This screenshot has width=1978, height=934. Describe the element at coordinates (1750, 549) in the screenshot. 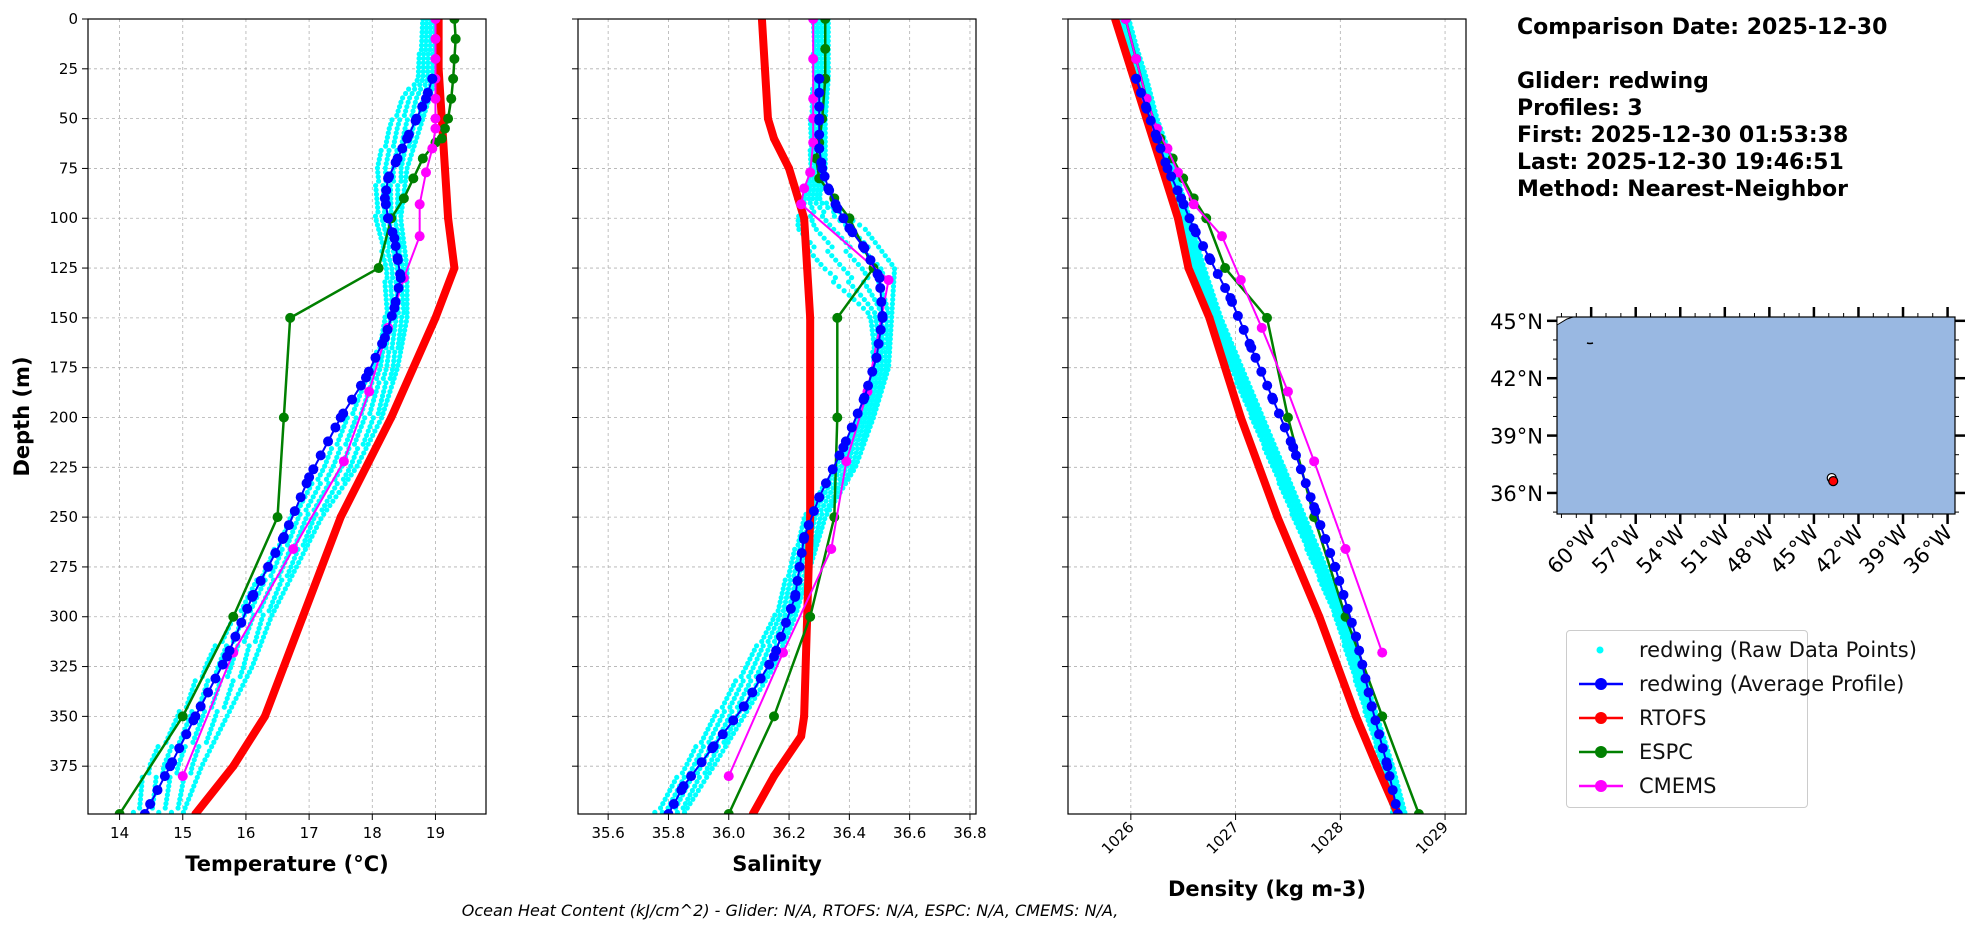

I see `lon-tick-label: 48°W` at that location.